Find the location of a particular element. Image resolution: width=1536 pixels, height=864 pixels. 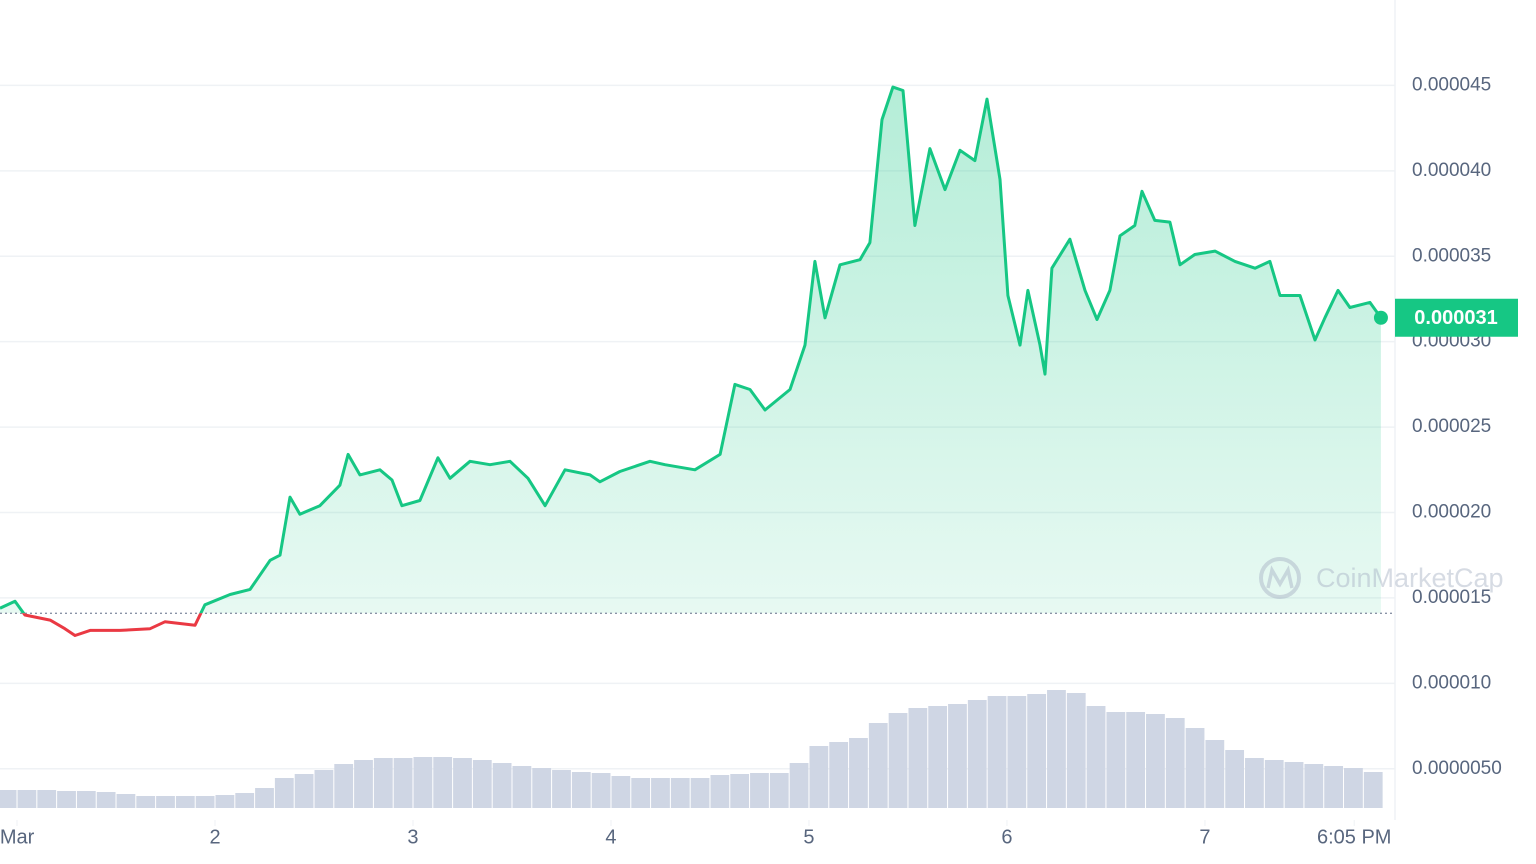

y-tick-label: 0.000025 is located at coordinates (1451, 426).